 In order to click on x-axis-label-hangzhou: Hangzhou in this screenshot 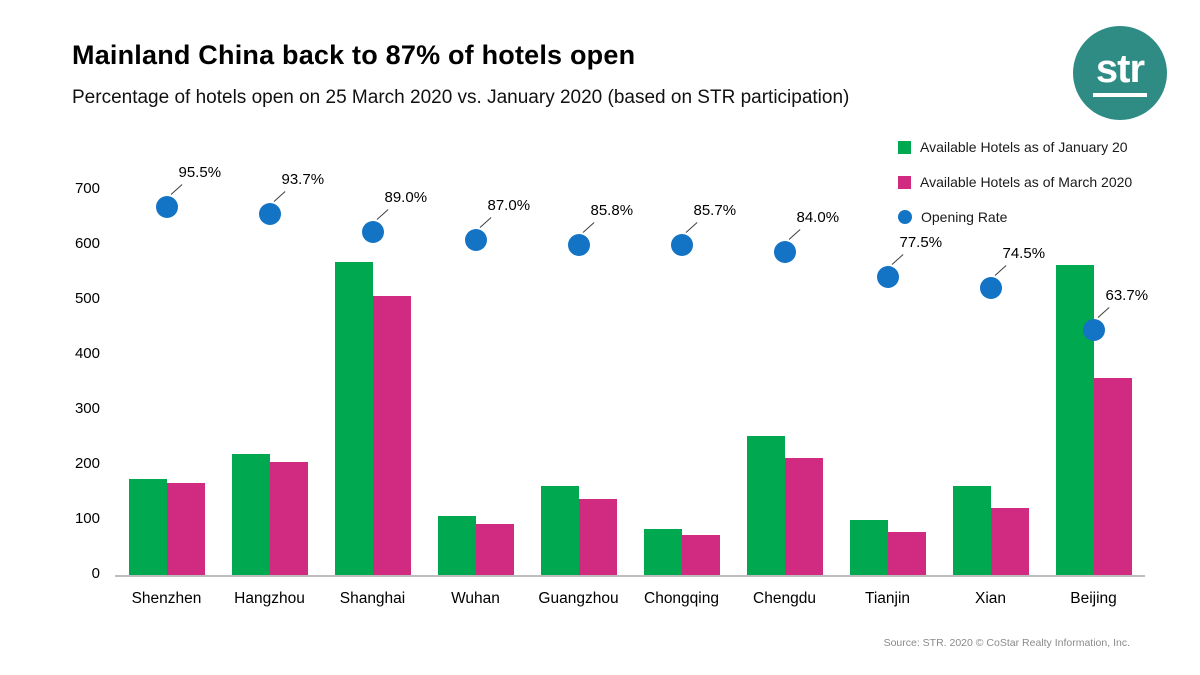, I will do `click(269, 598)`.